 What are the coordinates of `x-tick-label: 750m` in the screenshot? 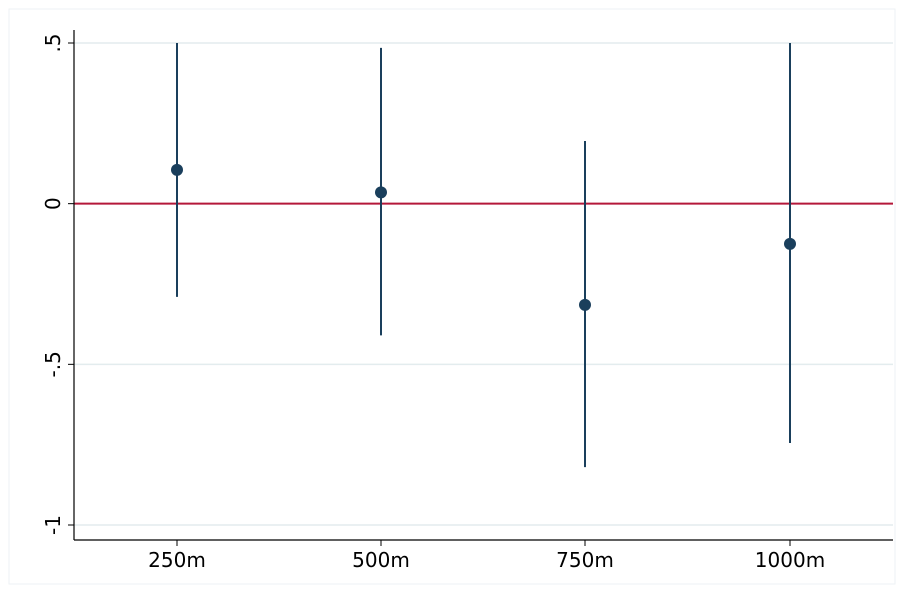 It's located at (585, 560).